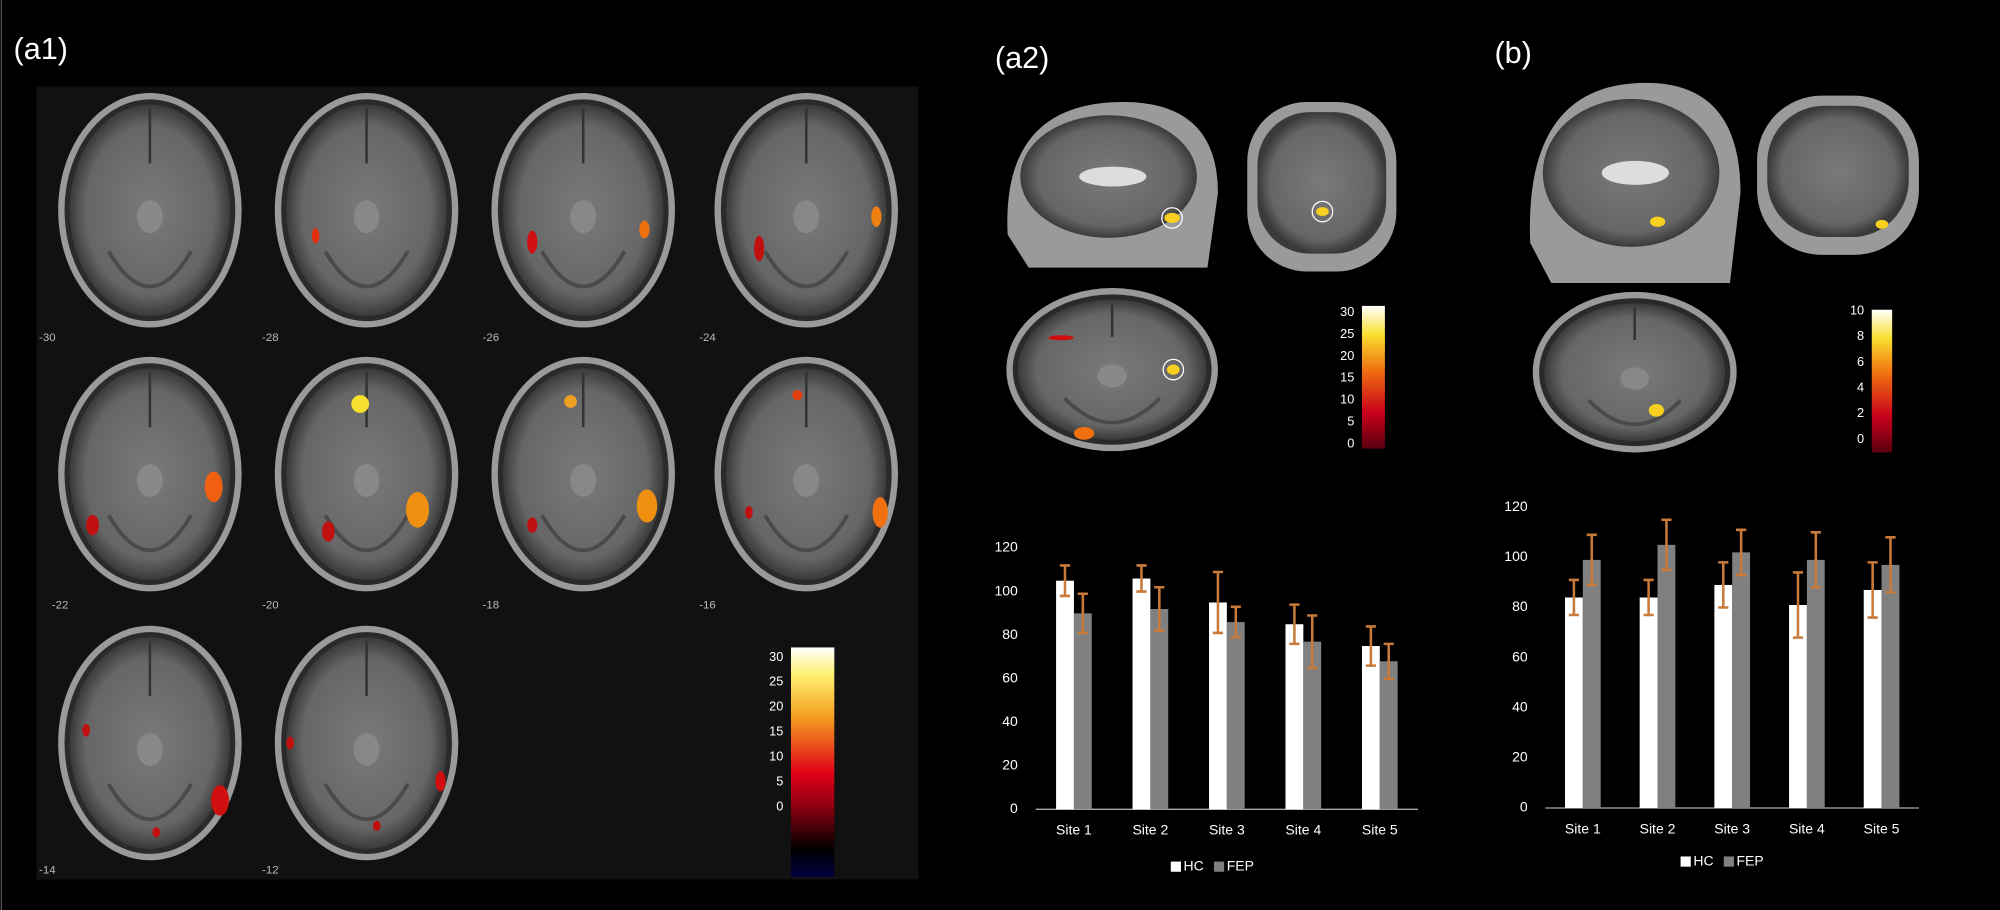  I want to click on slice-label: -18, so click(491, 605).